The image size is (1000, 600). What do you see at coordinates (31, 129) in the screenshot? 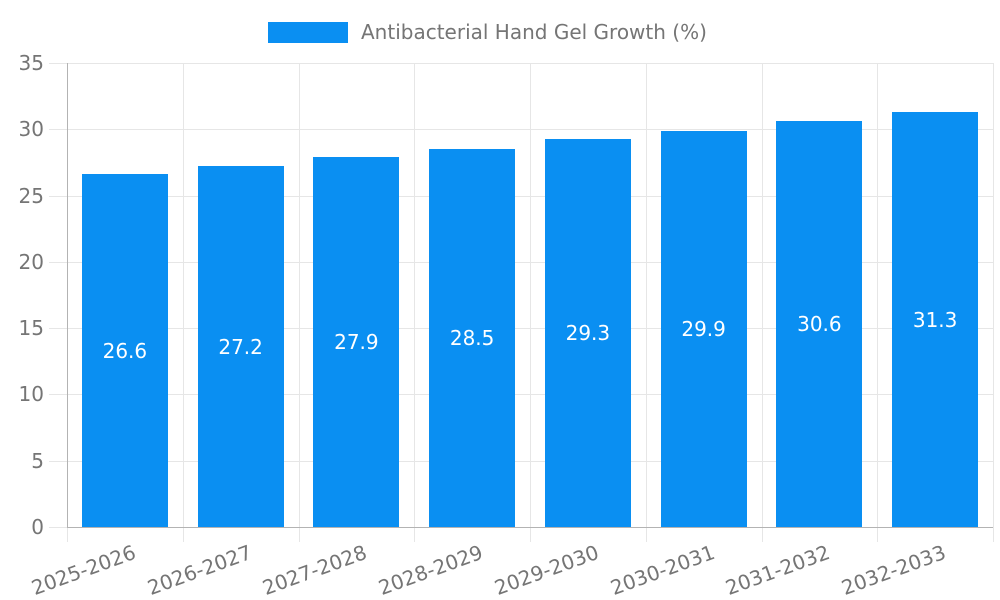
I see `y-axis-tick-label: 30` at bounding box center [31, 129].